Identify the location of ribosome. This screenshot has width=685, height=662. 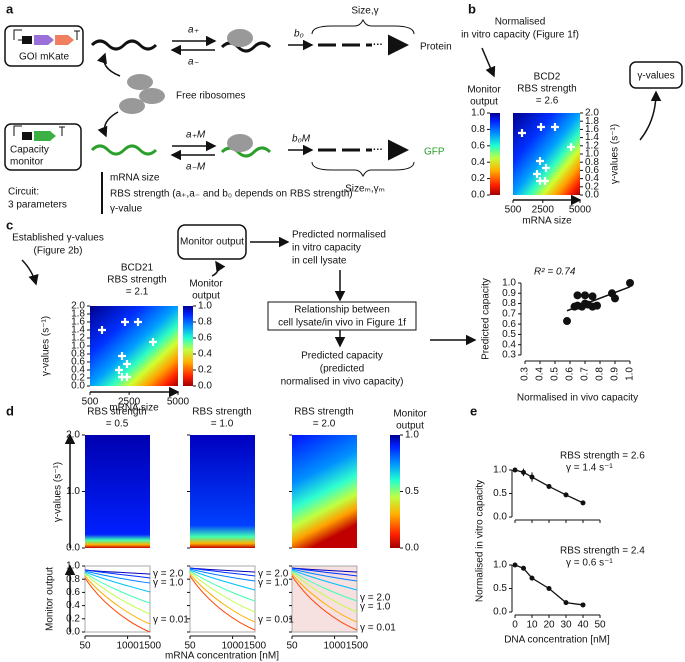
(240, 38).